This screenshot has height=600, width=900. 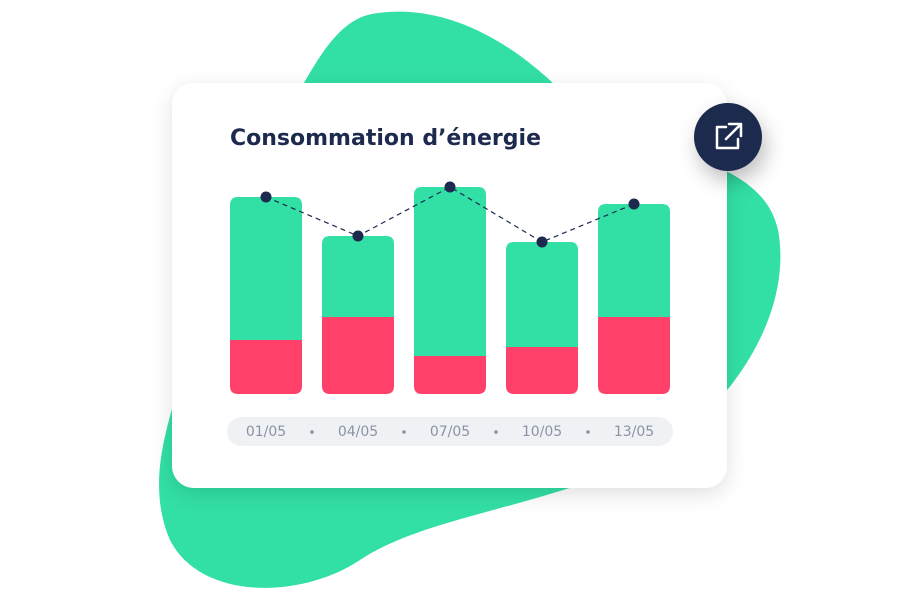 I want to click on x-tick-label: 10/05, so click(x=542, y=432).